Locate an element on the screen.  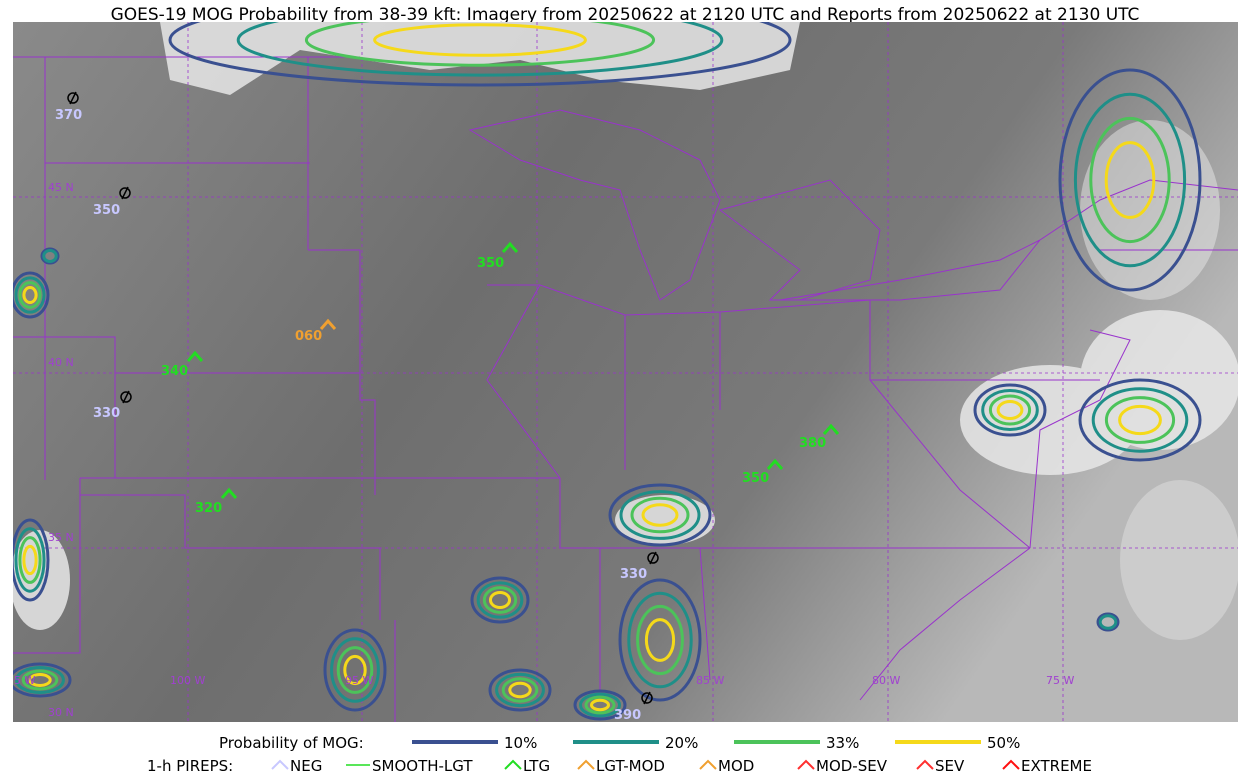
legend-label: 20% is located at coordinates (681, 743).